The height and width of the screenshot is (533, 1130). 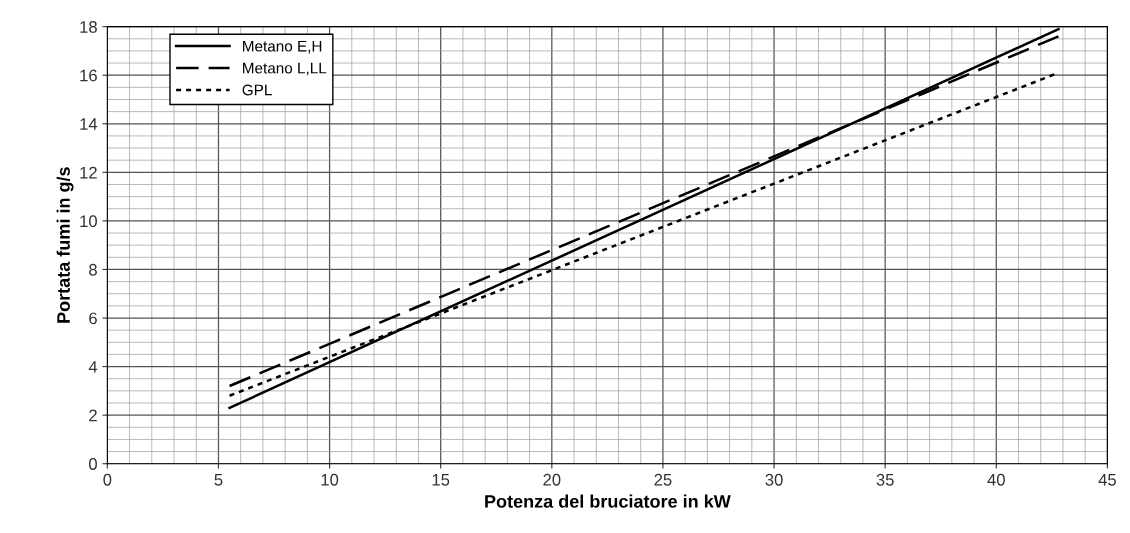 What do you see at coordinates (218, 480) in the screenshot?
I see `x-tick-label: 5` at bounding box center [218, 480].